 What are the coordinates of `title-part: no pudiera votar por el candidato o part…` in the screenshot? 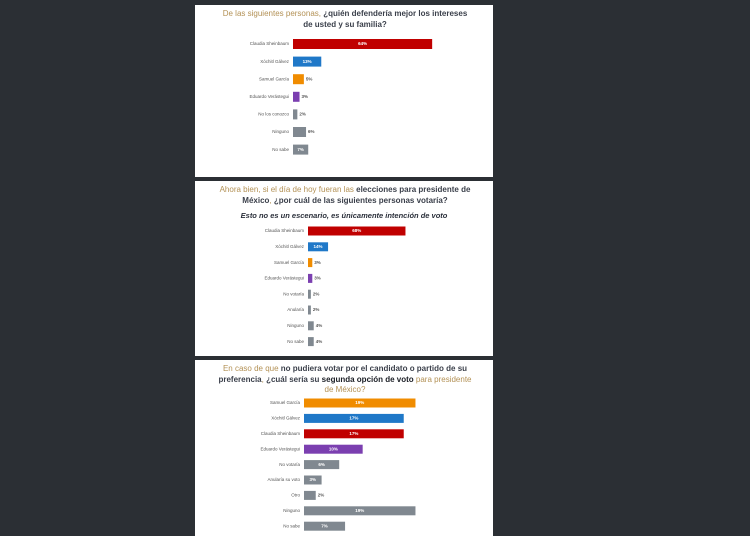 It's located at (343, 374).